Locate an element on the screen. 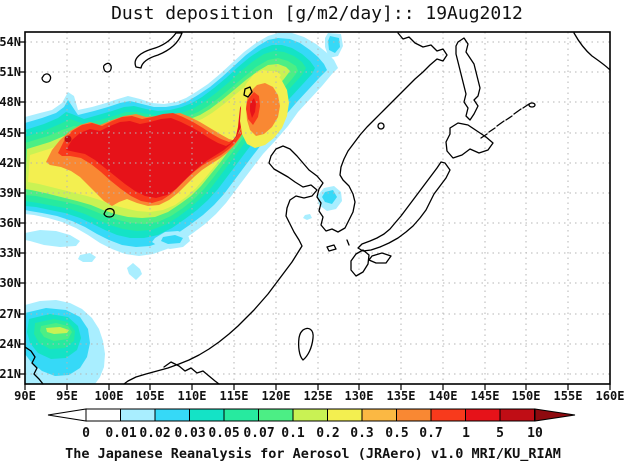 The height and width of the screenshot is (466, 626). lat-label: 42N is located at coordinates (10, 163).